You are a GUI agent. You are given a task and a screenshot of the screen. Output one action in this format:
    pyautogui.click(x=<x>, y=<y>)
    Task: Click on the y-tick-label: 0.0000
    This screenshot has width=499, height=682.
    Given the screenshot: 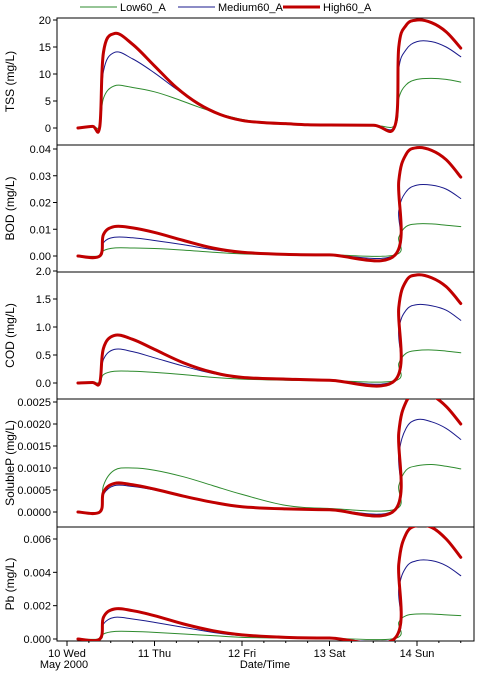 What is the action you would take?
    pyautogui.click(x=34, y=513)
    